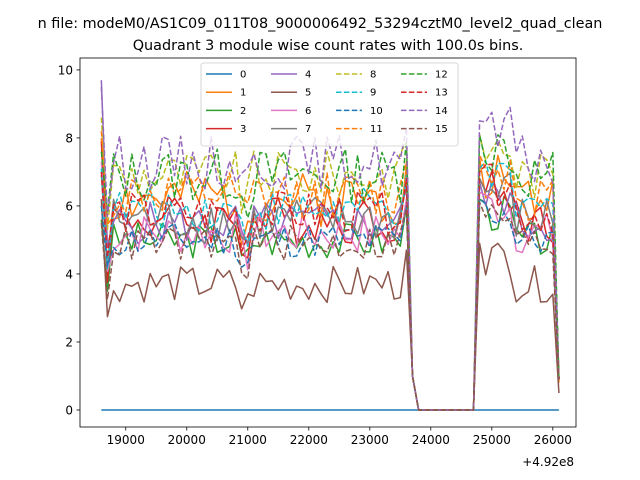  Describe the element at coordinates (376, 129) in the screenshot. I see `legend-label-11: 11` at that location.